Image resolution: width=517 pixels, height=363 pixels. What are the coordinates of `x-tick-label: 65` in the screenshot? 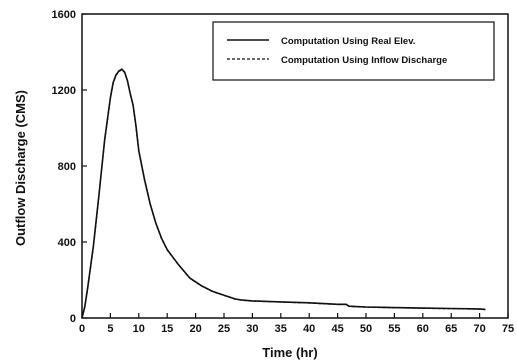 It's located at (451, 329).